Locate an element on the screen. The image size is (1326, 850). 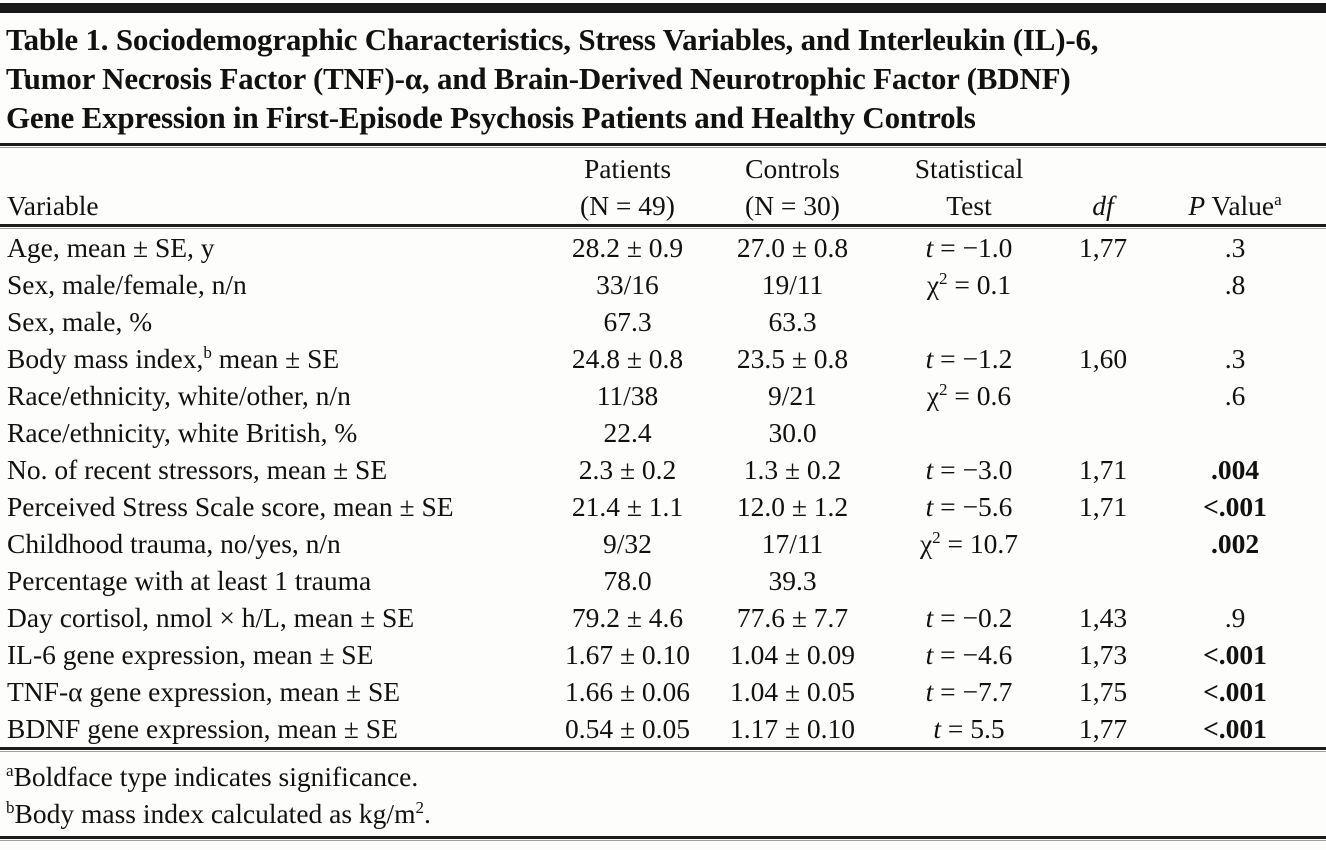
cell-variable: Age, mean ± SE, y is located at coordinates (111, 247).